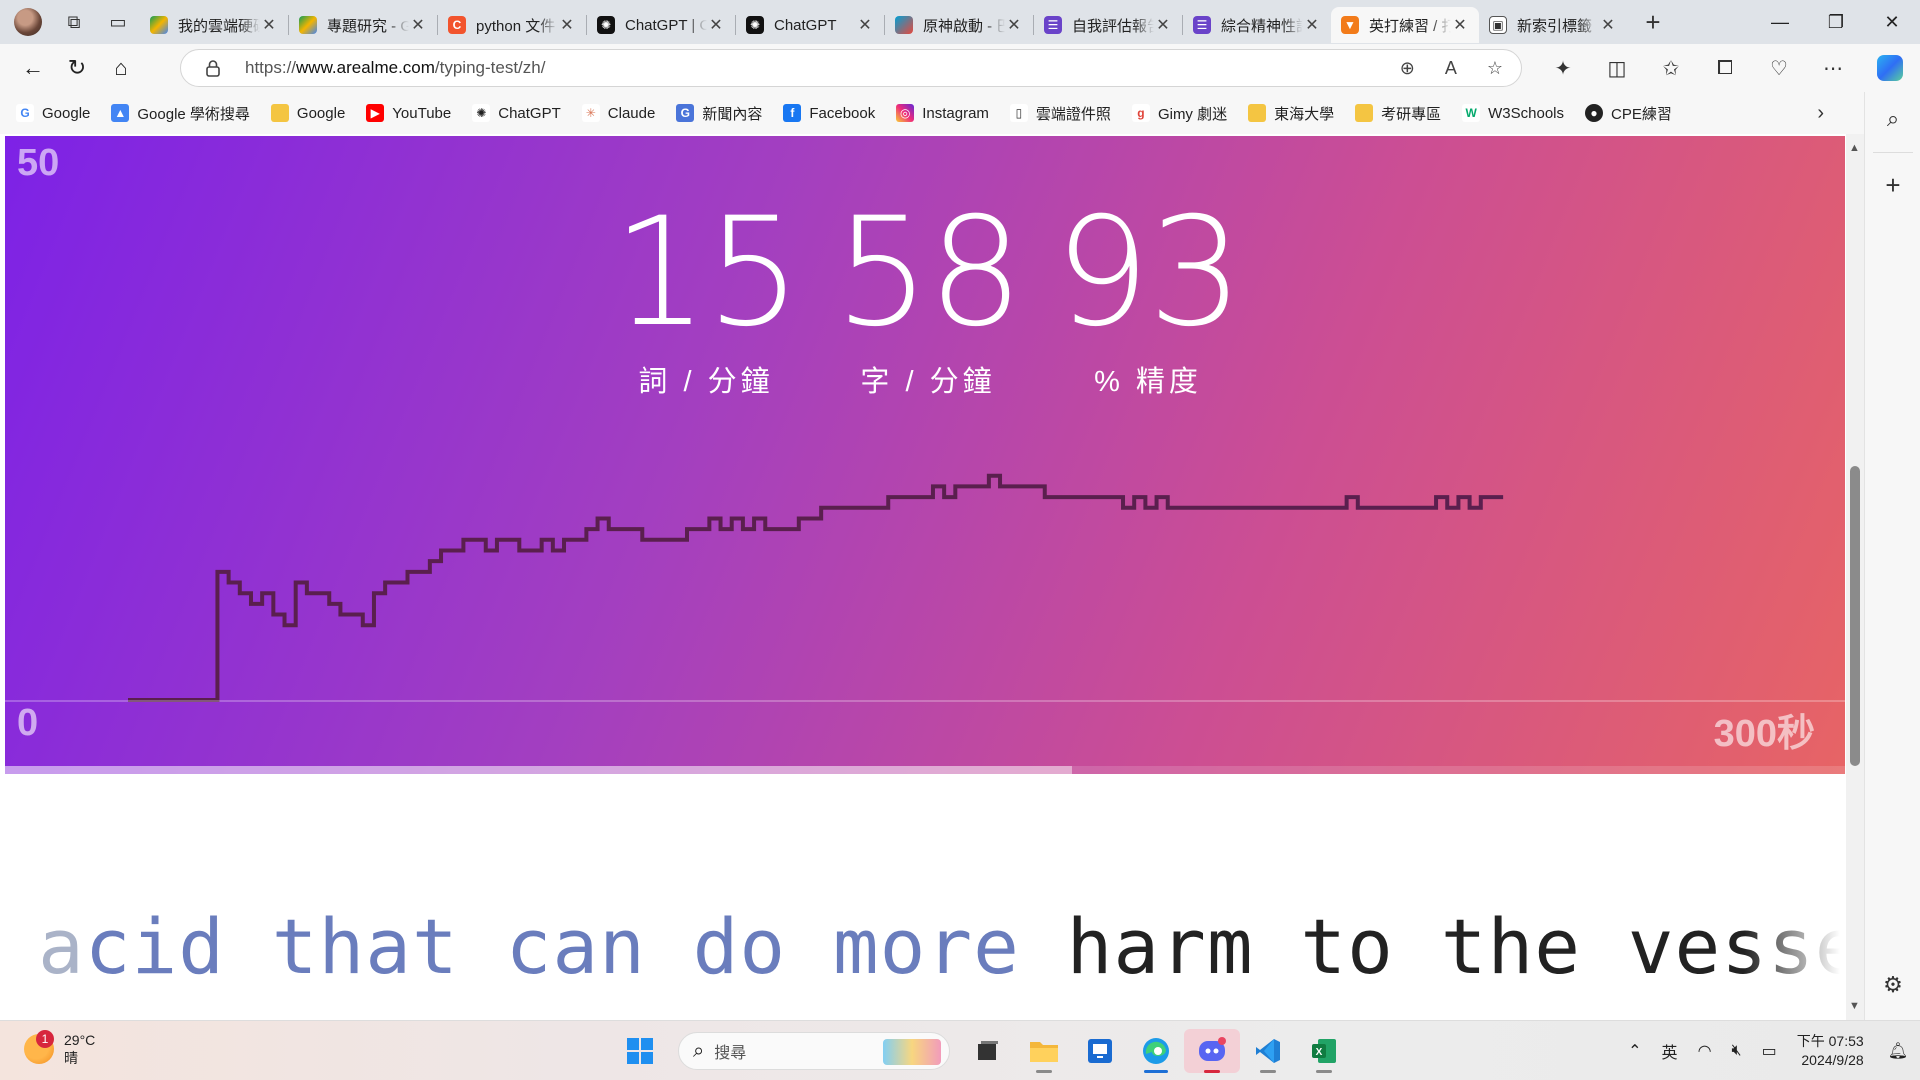  Describe the element at coordinates (1407, 67) in the screenshot. I see `zoom-icon: ⊕` at that location.